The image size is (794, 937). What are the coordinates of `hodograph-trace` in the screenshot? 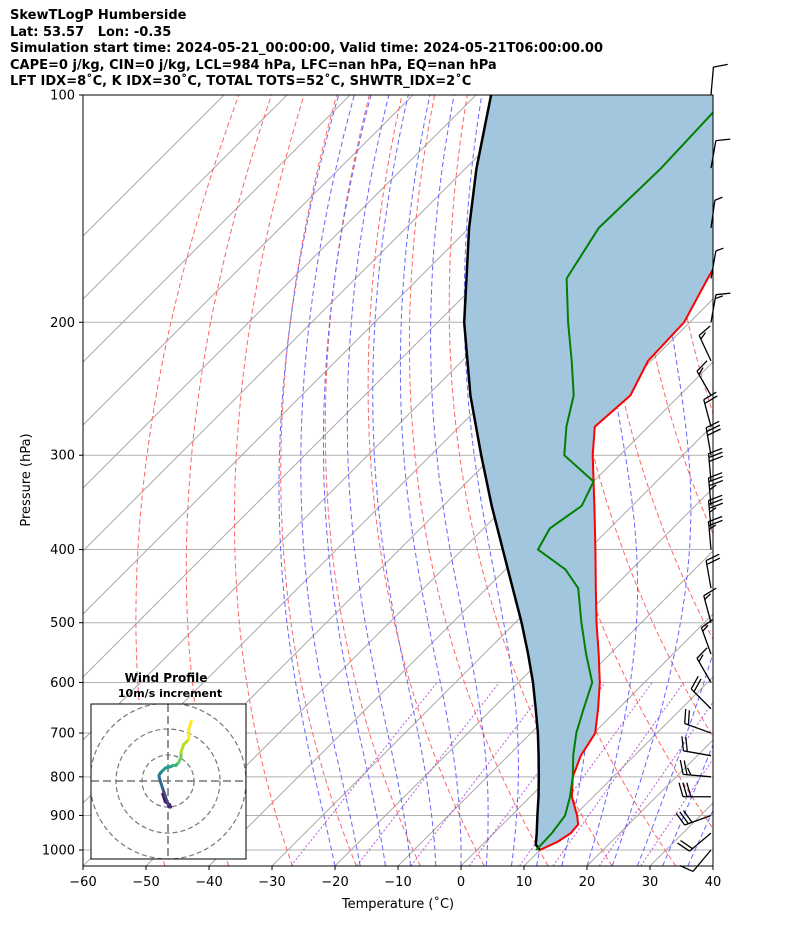 It's located at (175, 764).